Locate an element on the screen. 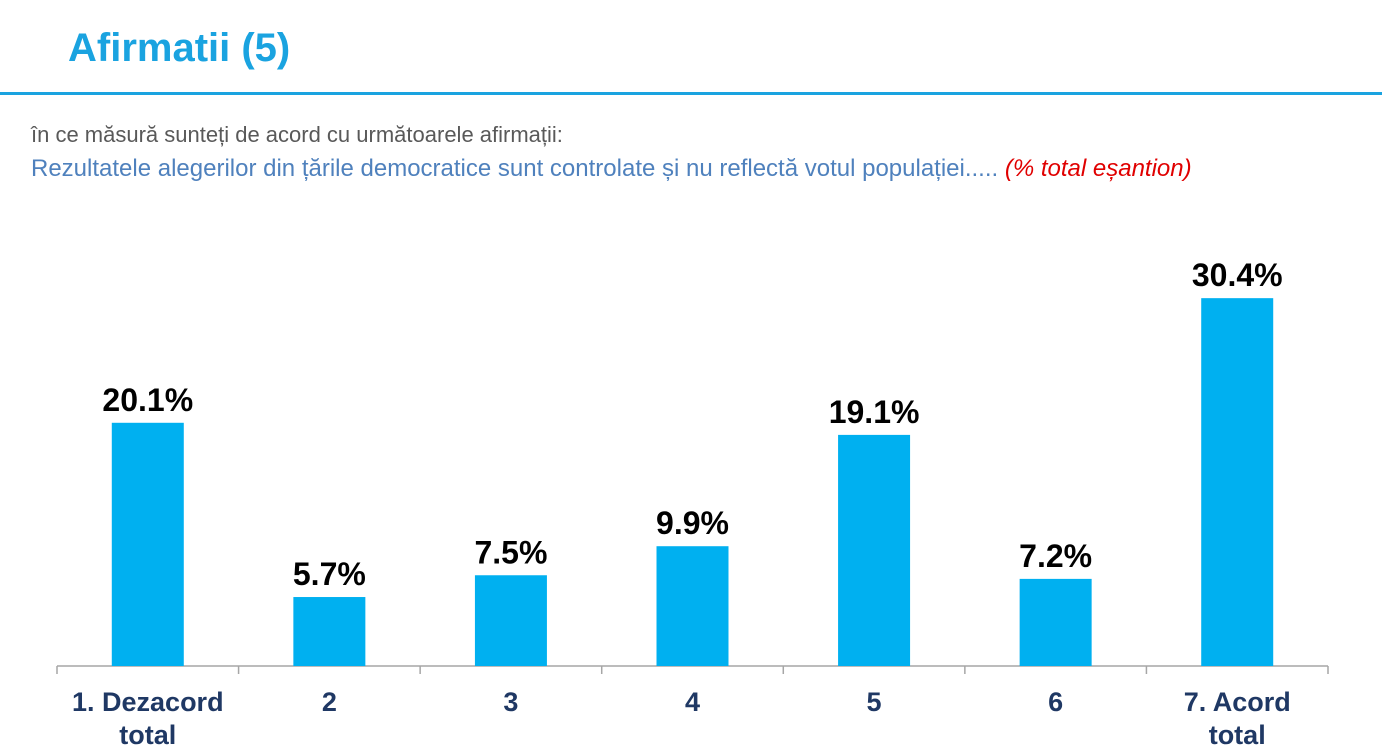 Image resolution: width=1382 pixels, height=750 pixels. category-label: 1. Dezacord is located at coordinates (148, 702).